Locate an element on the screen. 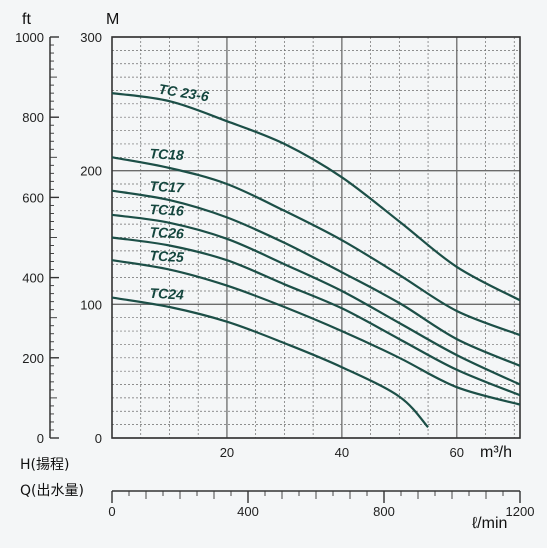 The height and width of the screenshot is (548, 547). y-tick-label-ft: 400 is located at coordinates (33, 278).